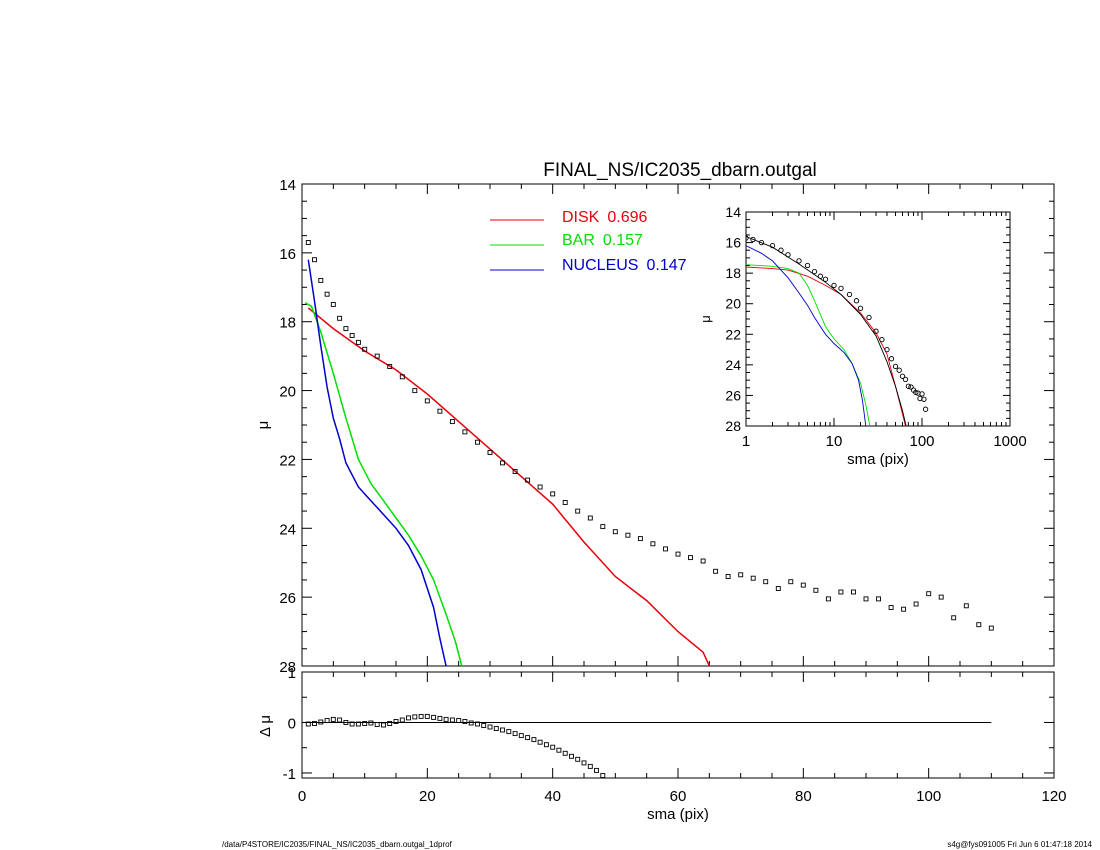 This screenshot has width=1100, height=850. Describe the element at coordinates (878, 459) in the screenshot. I see `inset-x-axis-label: sma (pix)` at that location.